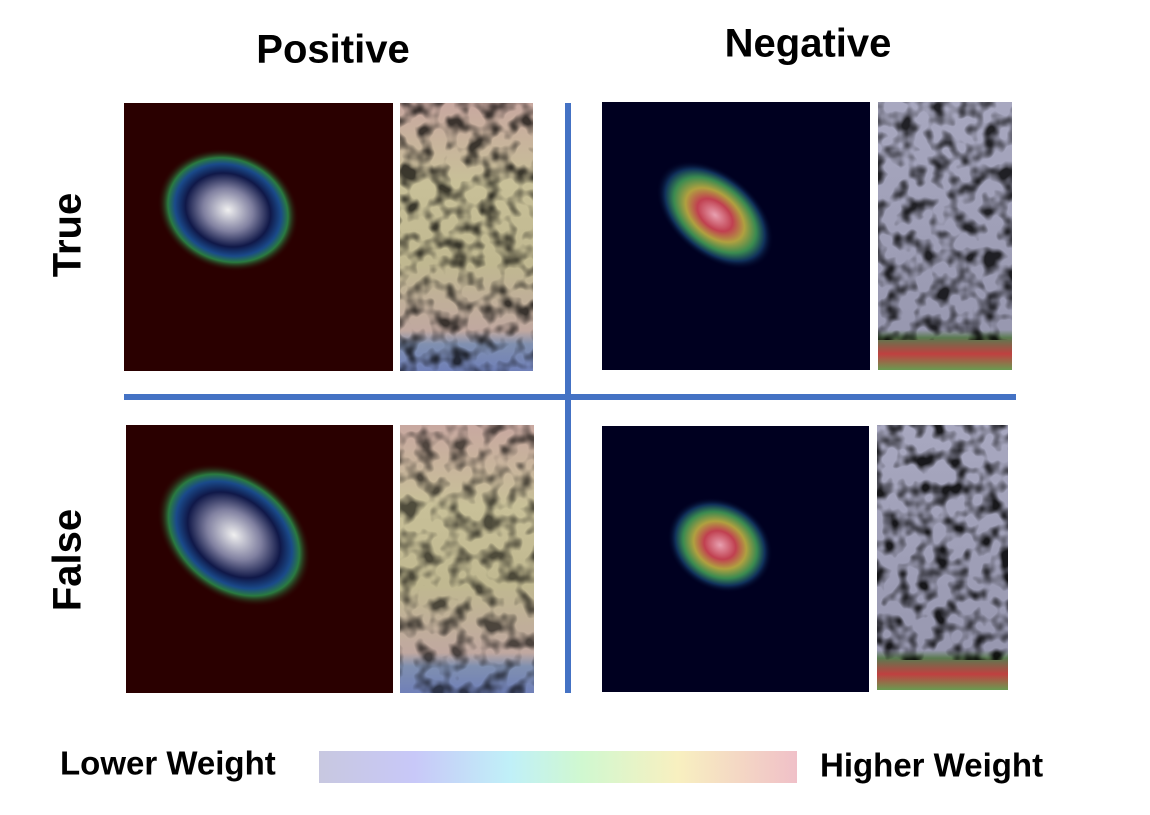 This screenshot has width=1150, height=815. Describe the element at coordinates (68, 235) in the screenshot. I see `row-header: True` at that location.